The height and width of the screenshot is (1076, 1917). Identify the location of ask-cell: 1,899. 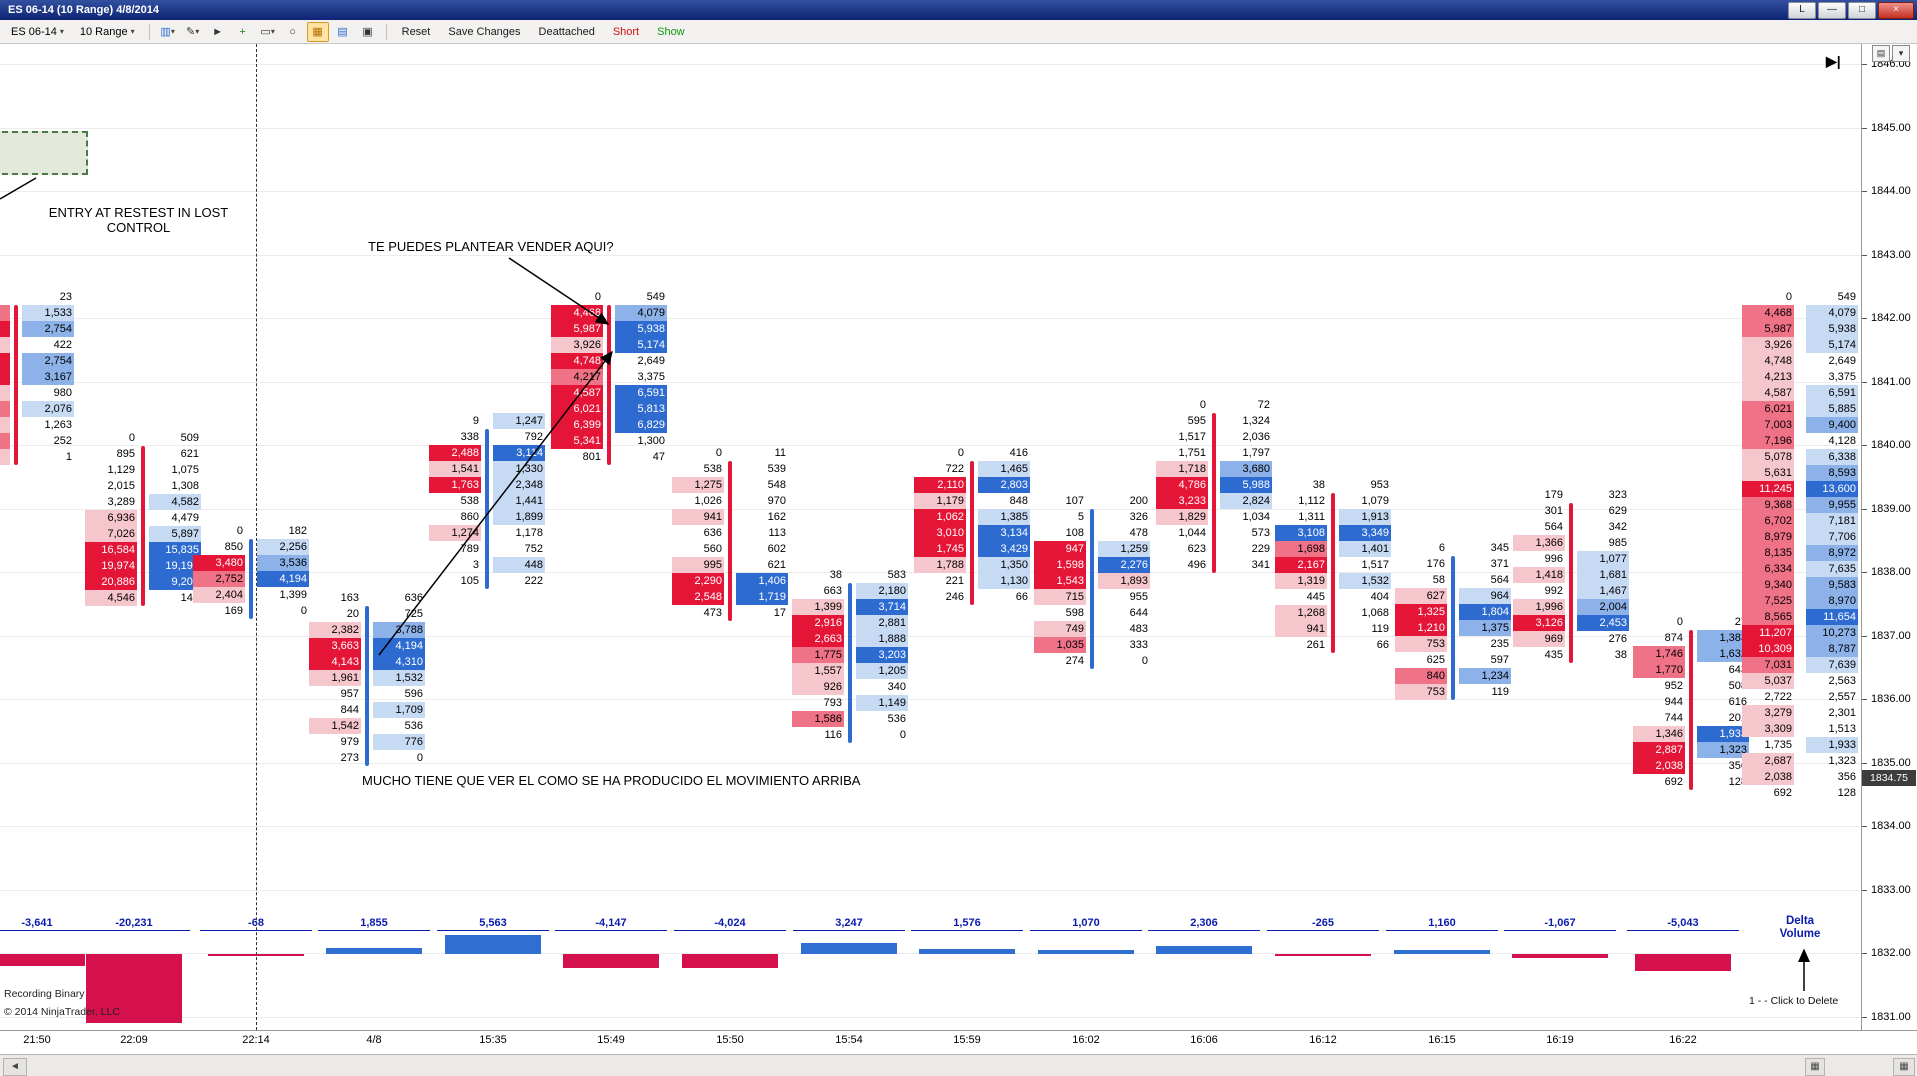
(519, 517).